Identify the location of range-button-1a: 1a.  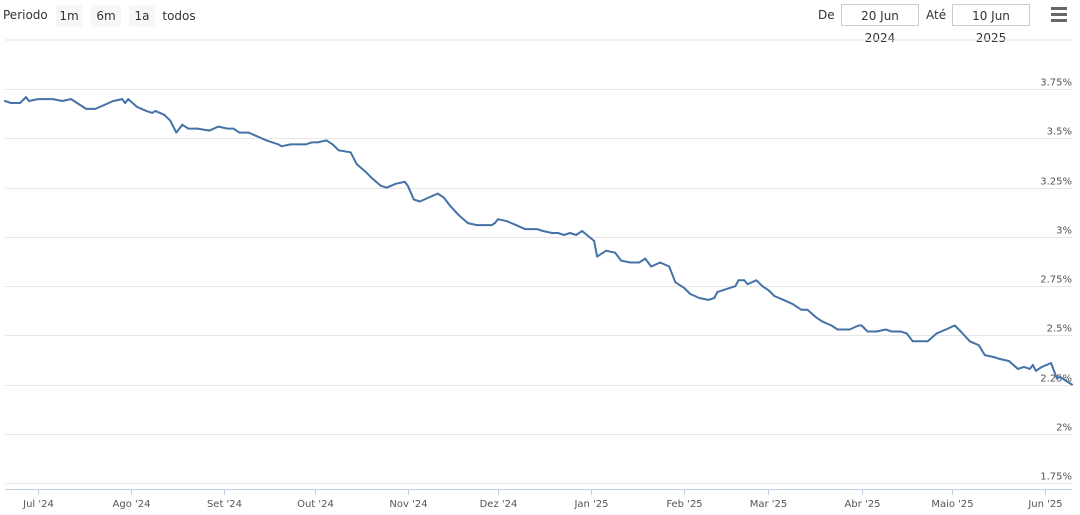
(142, 16).